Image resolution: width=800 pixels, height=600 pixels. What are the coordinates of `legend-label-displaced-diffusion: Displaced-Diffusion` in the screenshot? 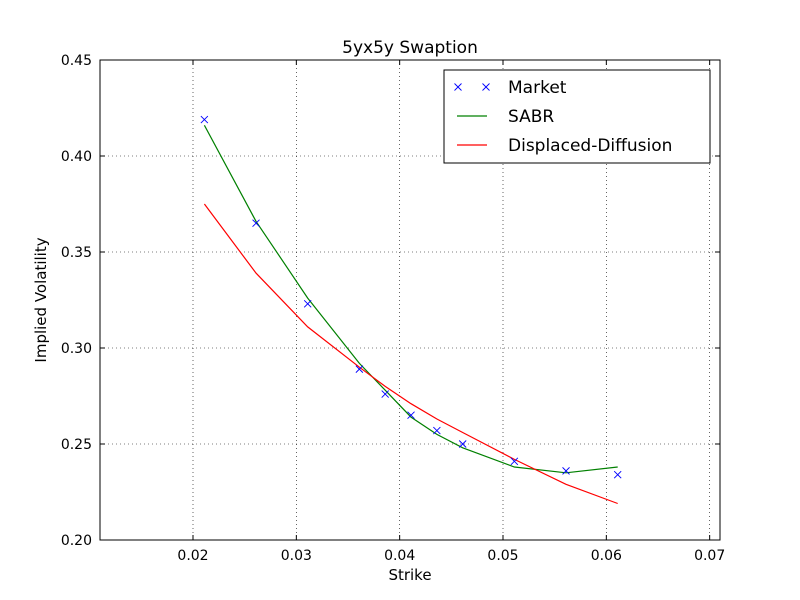 It's located at (590, 146).